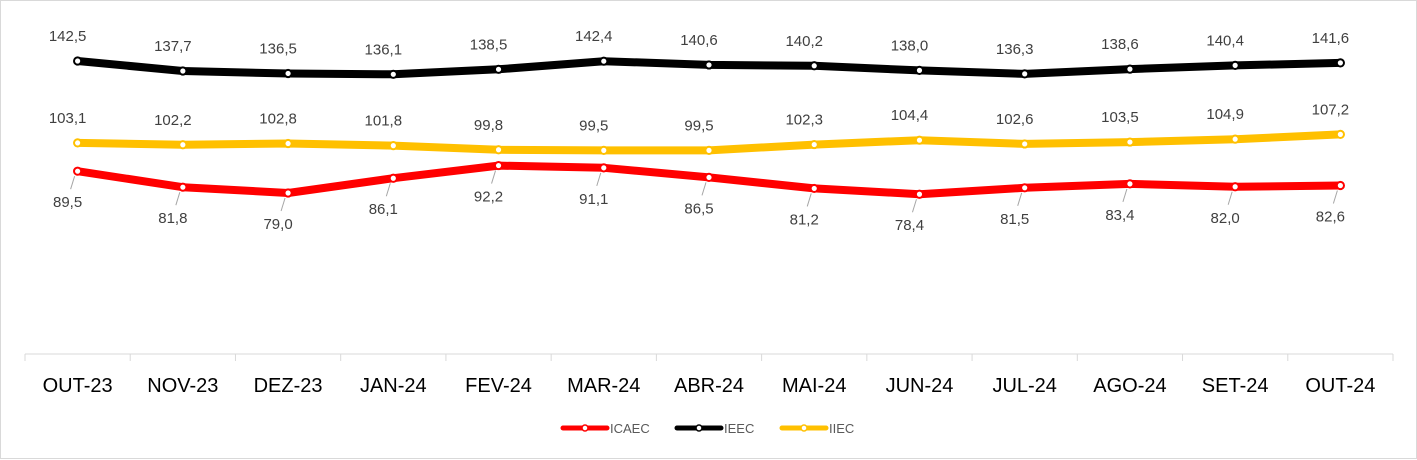 This screenshot has height=460, width=1417. What do you see at coordinates (278, 48) in the screenshot?
I see `data-label-ieec: 136,5` at bounding box center [278, 48].